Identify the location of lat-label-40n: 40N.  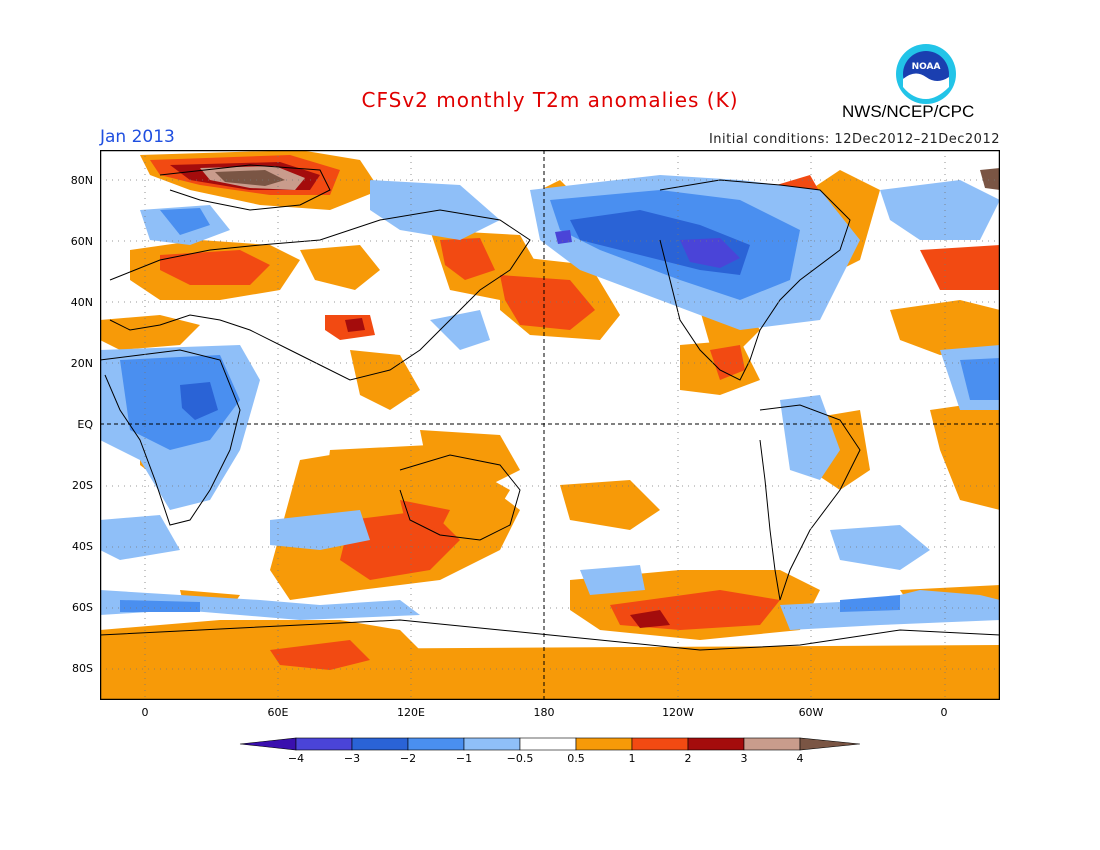
(81, 302).